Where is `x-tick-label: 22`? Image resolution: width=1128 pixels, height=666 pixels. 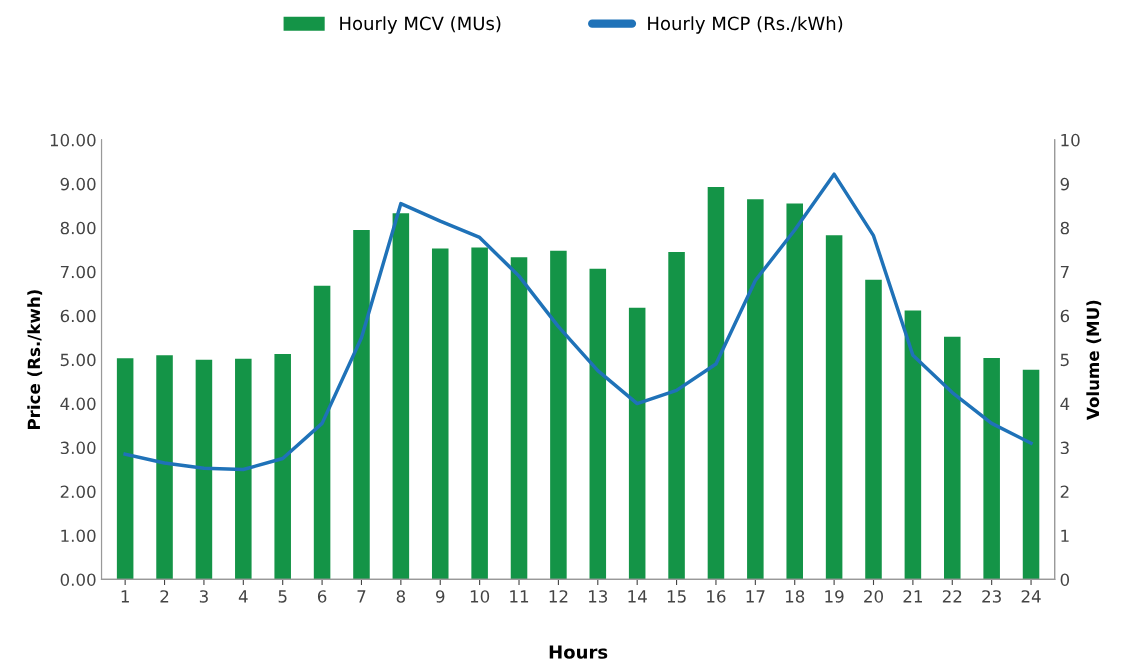
x-tick-label: 22 is located at coordinates (952, 596).